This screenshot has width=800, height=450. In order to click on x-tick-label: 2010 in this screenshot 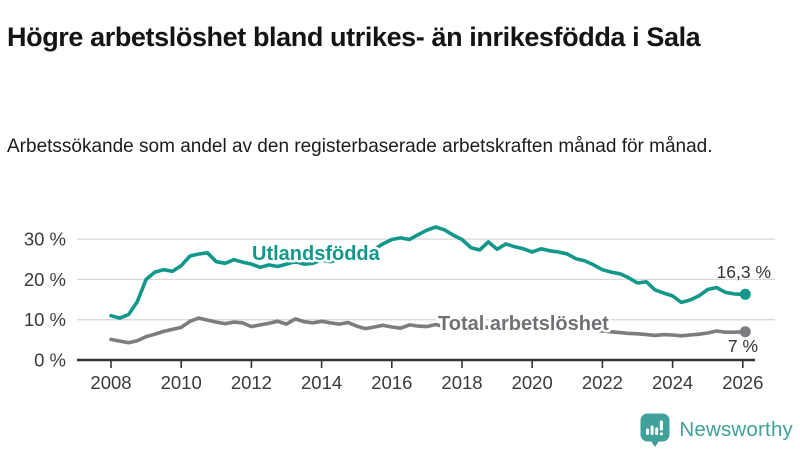, I will do `click(181, 382)`.